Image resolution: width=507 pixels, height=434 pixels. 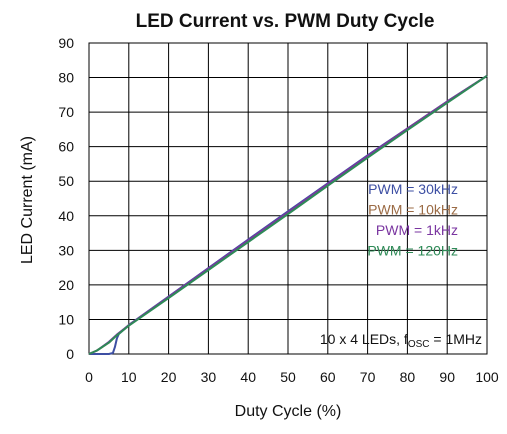 I want to click on y-tick-label: 70, so click(x=66, y=112).